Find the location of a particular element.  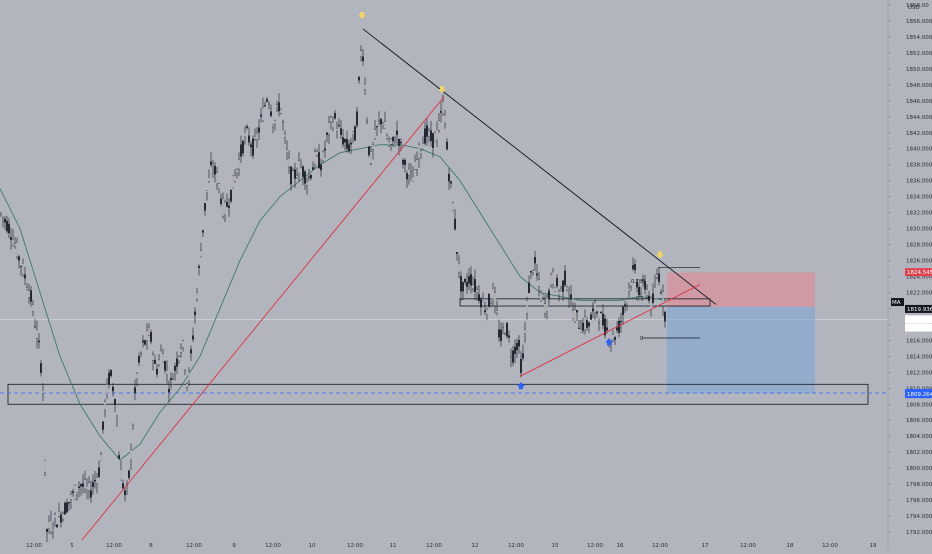

stop-loss-zone is located at coordinates (741, 289).